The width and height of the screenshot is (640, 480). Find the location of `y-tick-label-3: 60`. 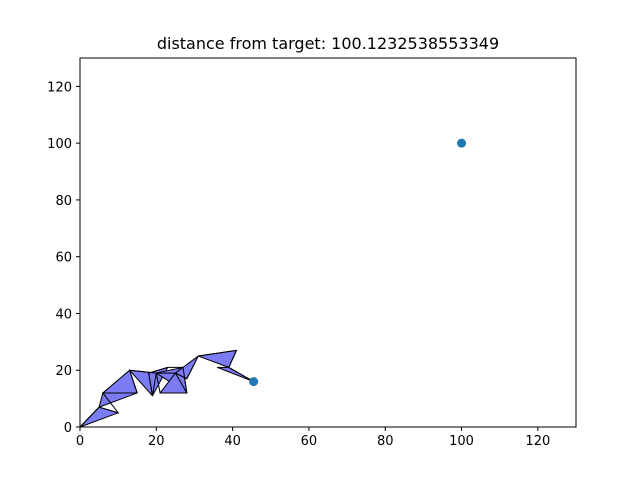

y-tick-label-3: 60 is located at coordinates (63, 258).